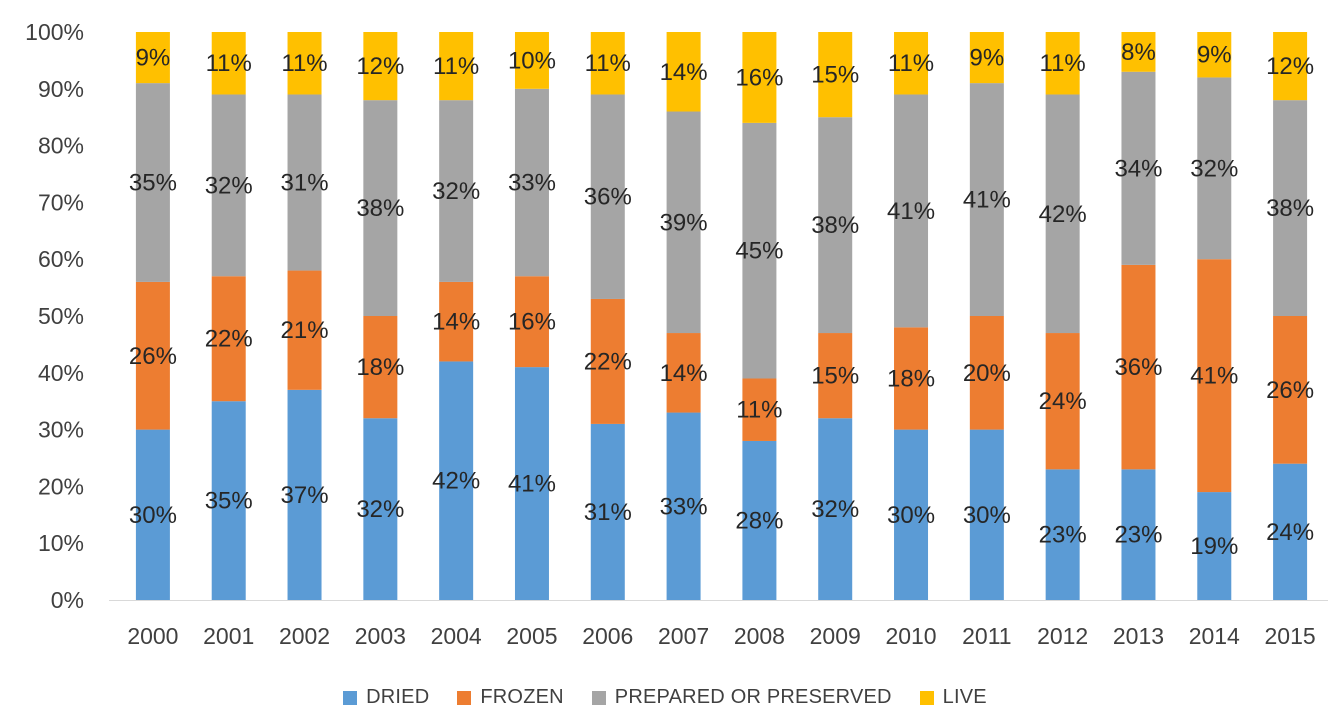 This screenshot has width=1330, height=715. I want to click on data-label: 14%, so click(684, 373).